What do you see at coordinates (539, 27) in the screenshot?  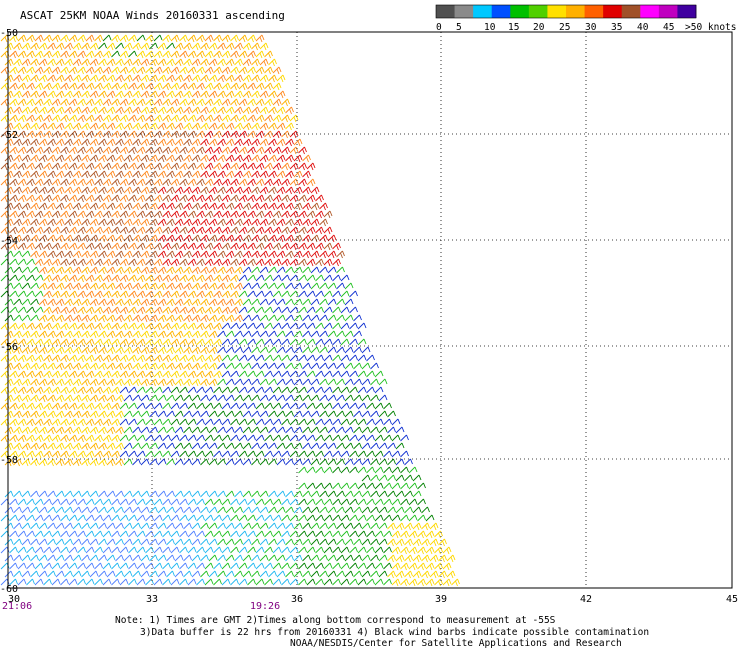 I see `color-scale-label: 20` at bounding box center [539, 27].